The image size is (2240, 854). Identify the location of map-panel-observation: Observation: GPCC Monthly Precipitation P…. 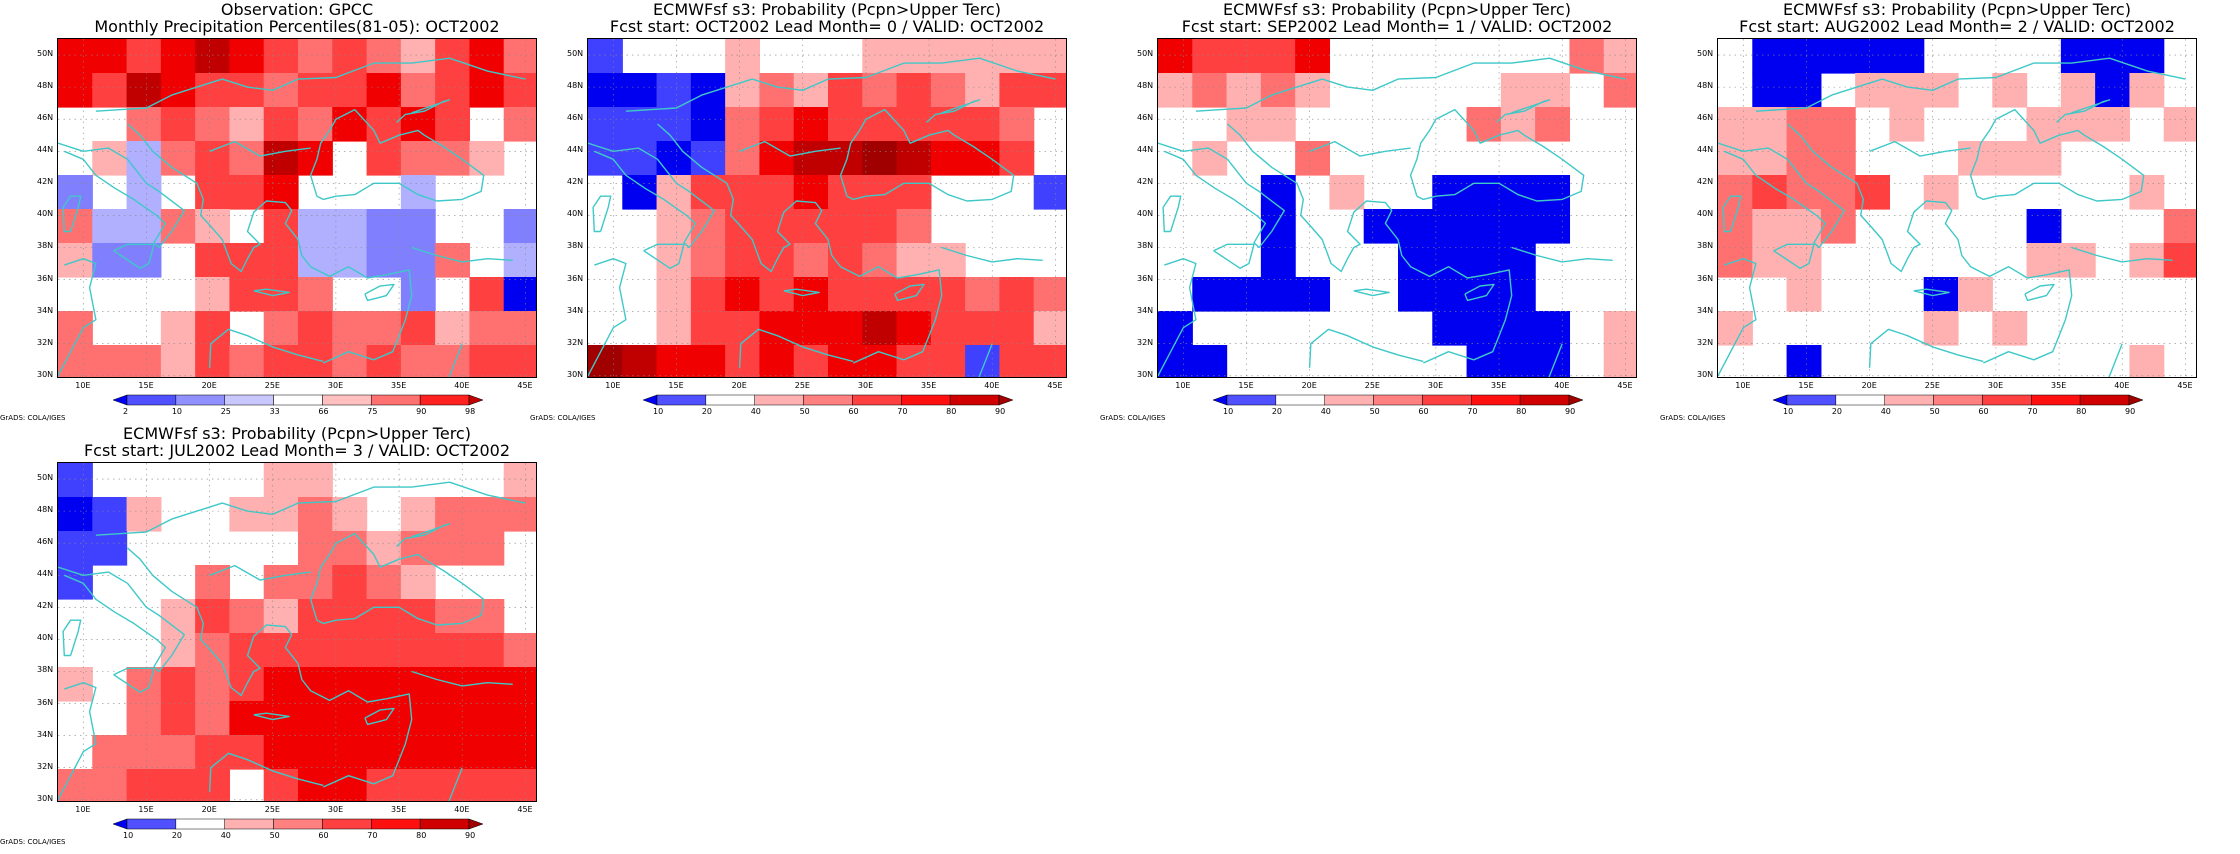
(298, 215).